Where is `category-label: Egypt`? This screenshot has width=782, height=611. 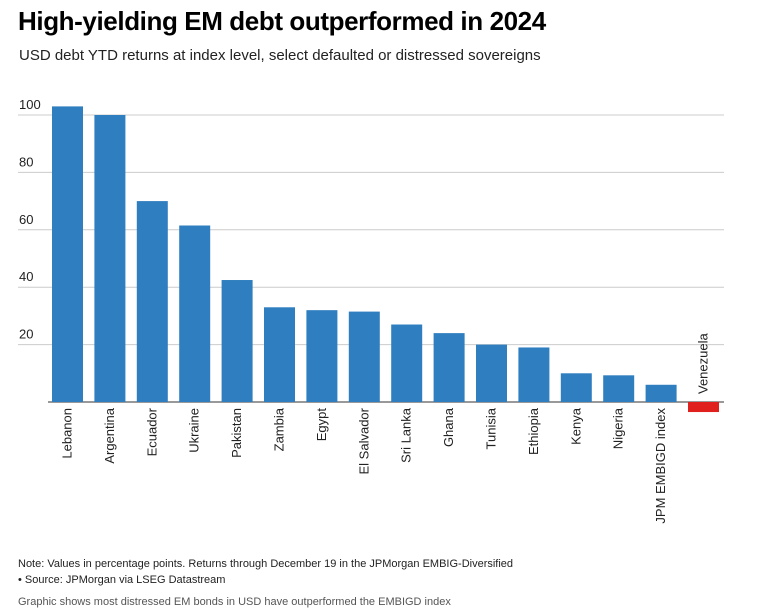 category-label: Egypt is located at coordinates (321, 425).